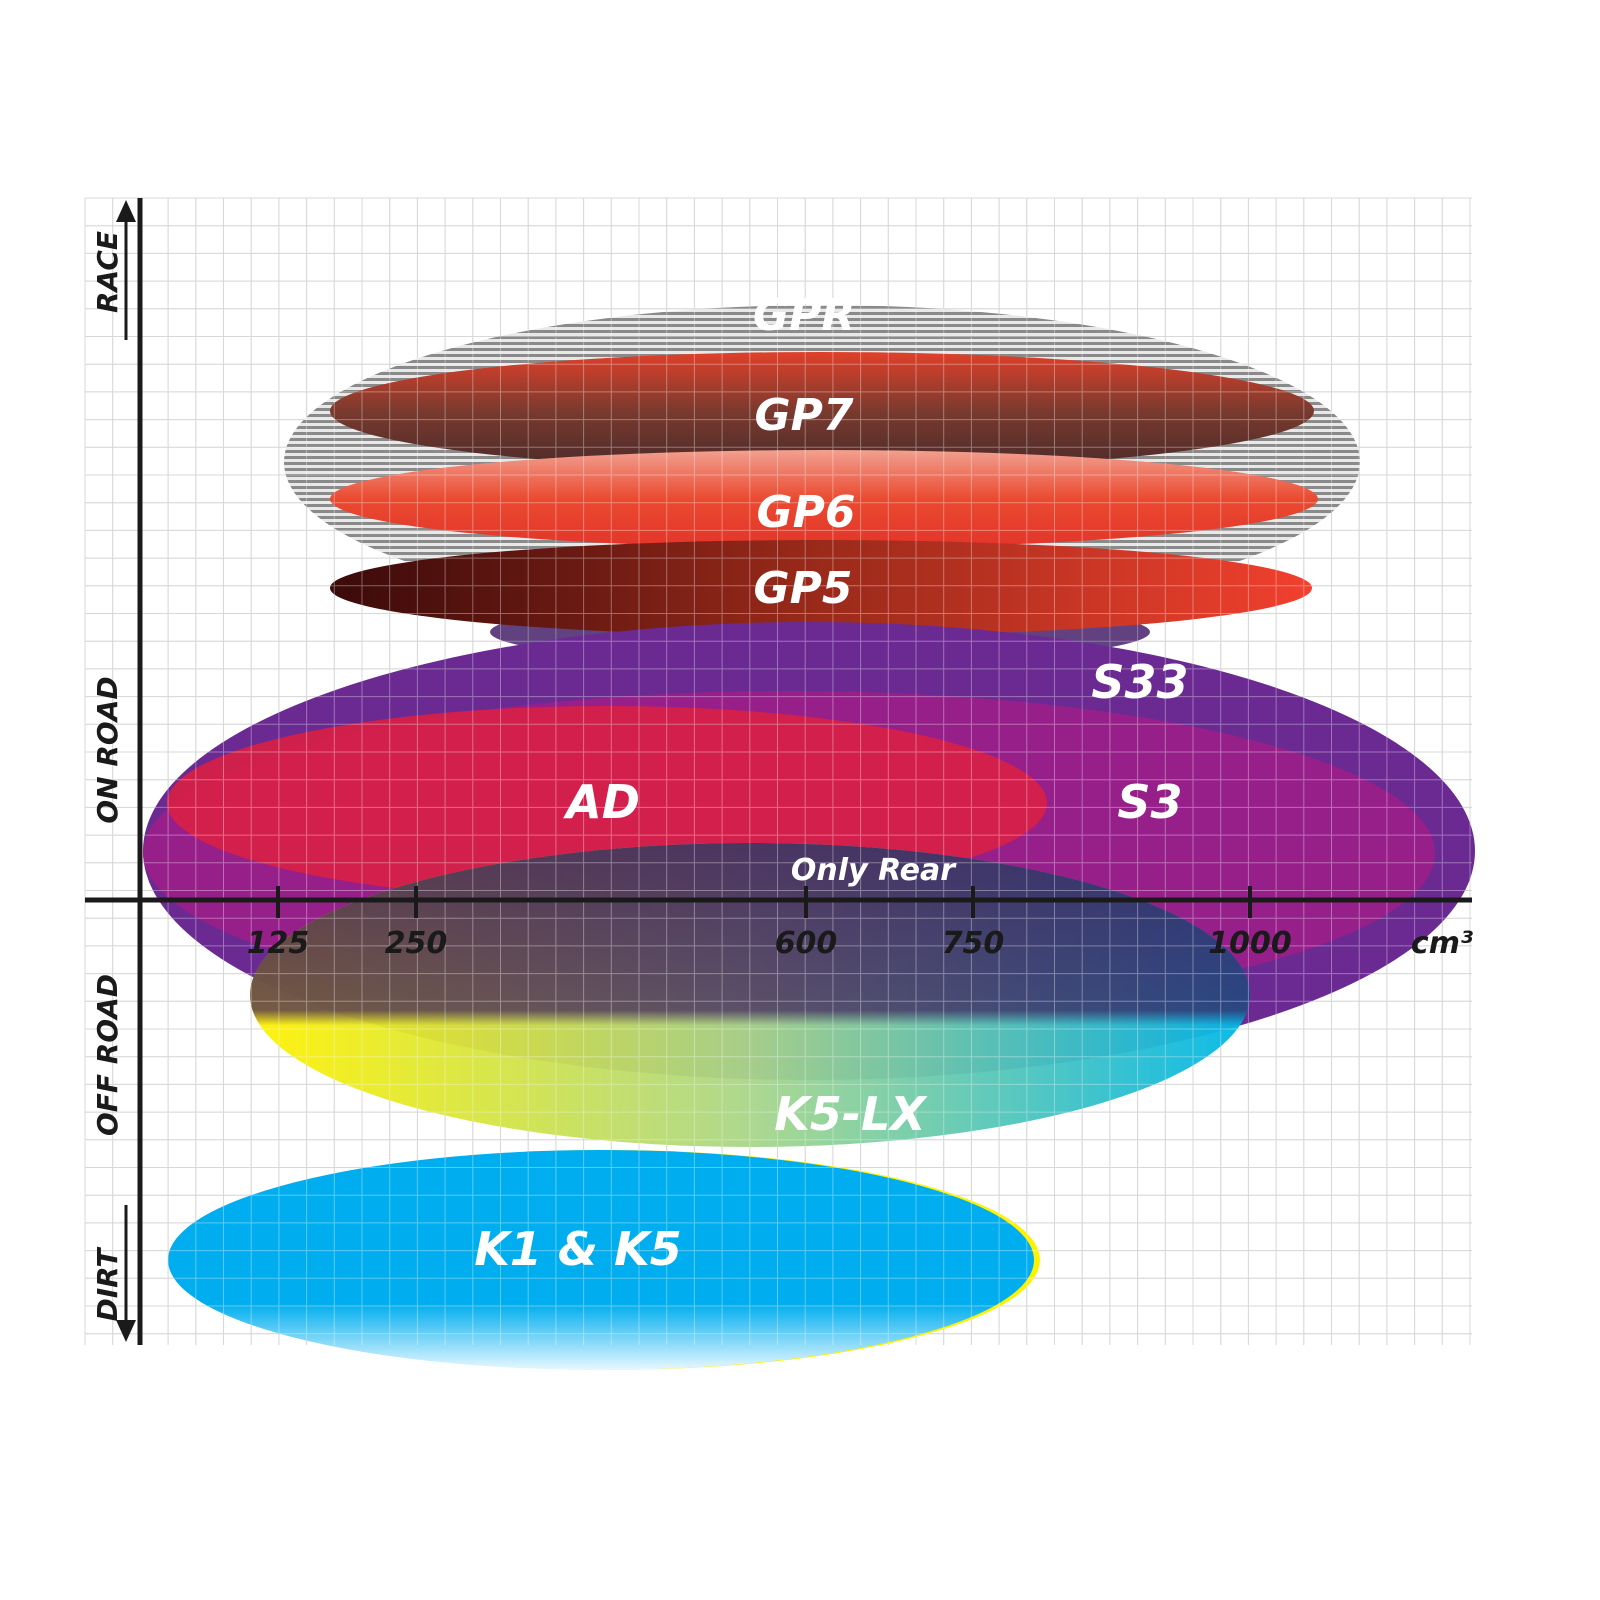 The height and width of the screenshot is (1600, 1600). I want to click on annotation-only-rear: Only Rear, so click(874, 870).